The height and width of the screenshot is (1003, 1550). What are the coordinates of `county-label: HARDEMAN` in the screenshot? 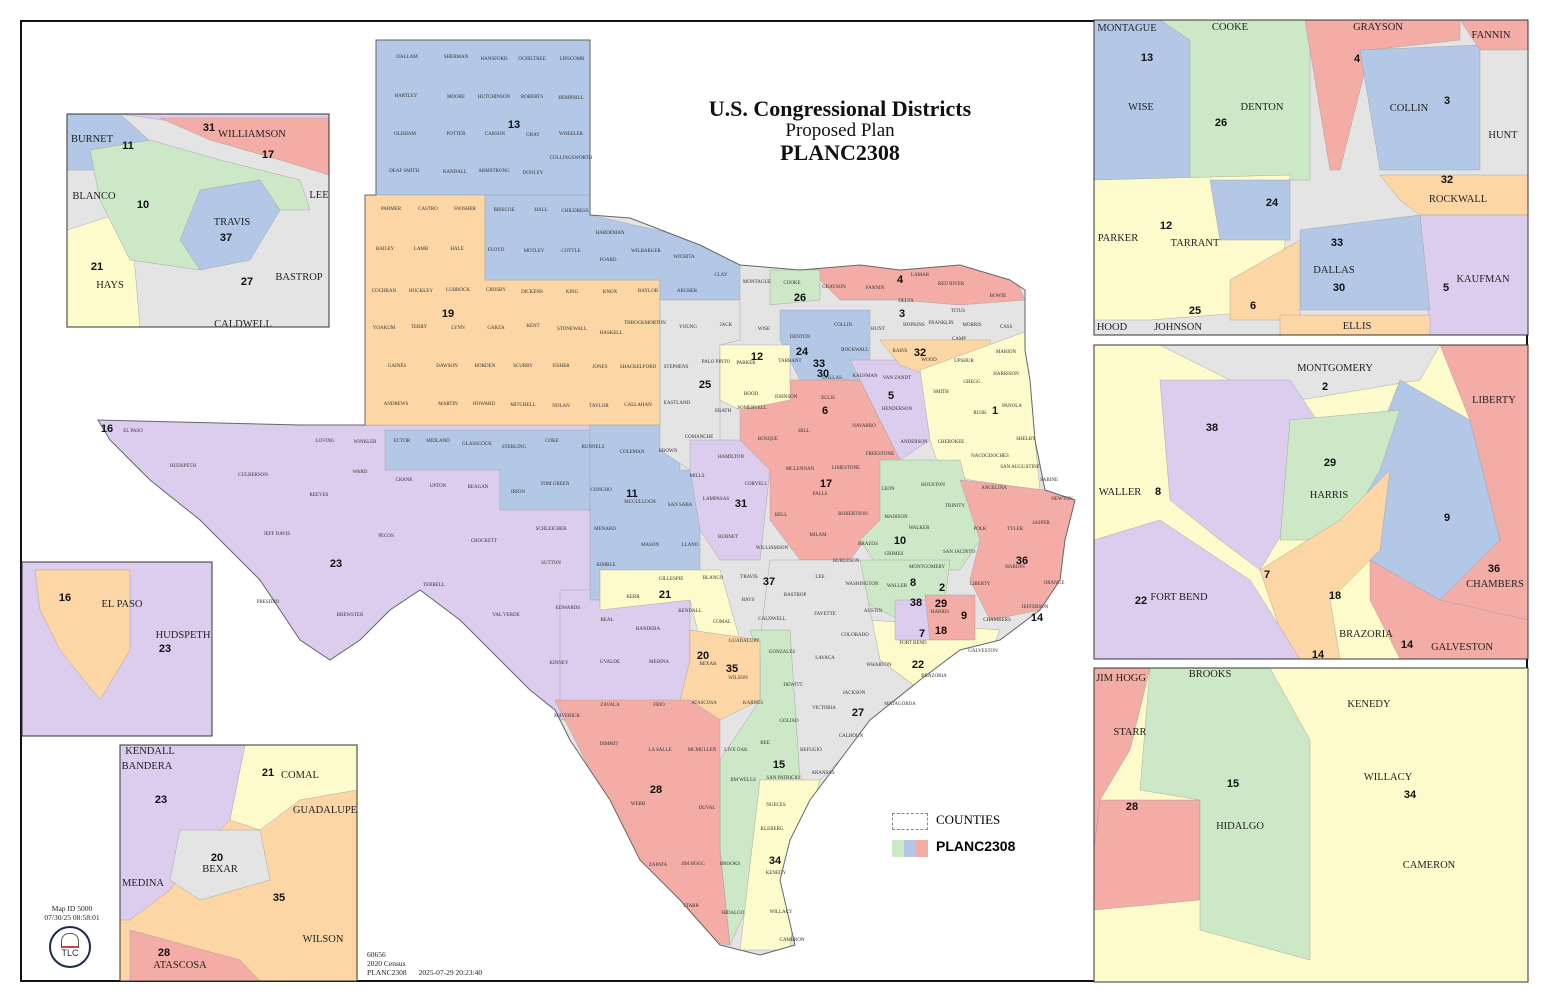 It's located at (610, 233).